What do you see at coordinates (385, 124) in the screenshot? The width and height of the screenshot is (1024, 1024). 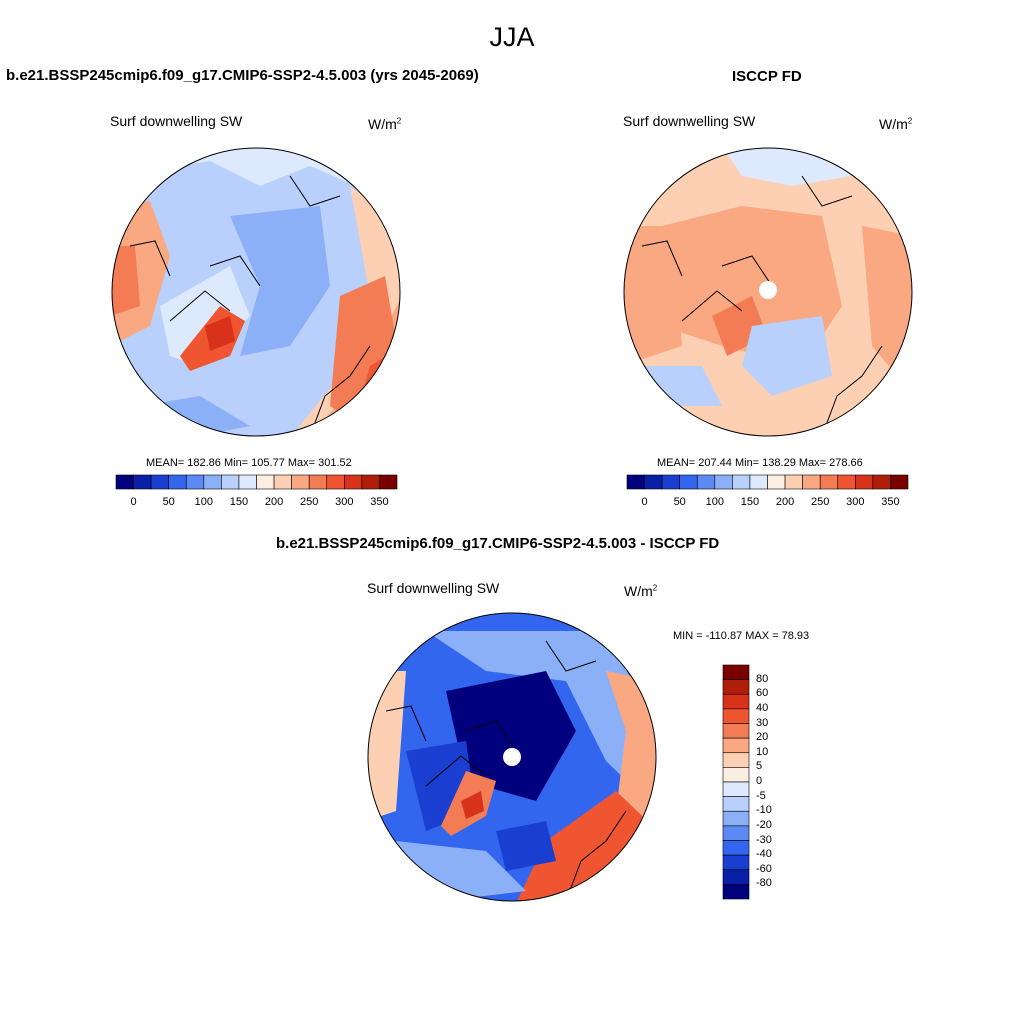 I see `panel-1-units: W/m2` at bounding box center [385, 124].